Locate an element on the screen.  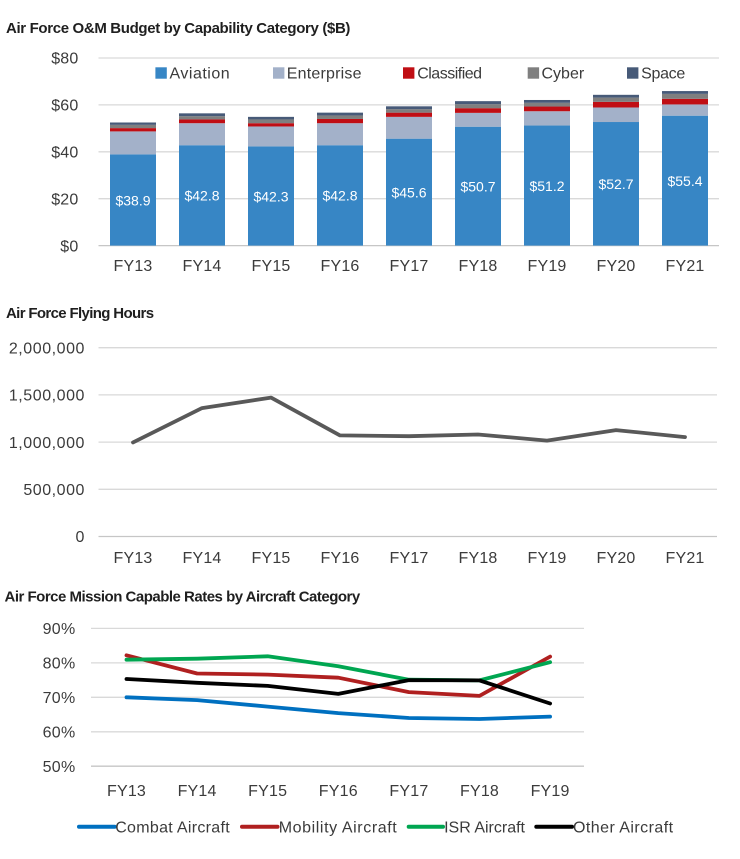
svg-text: 60% is located at coordinates (59, 732).